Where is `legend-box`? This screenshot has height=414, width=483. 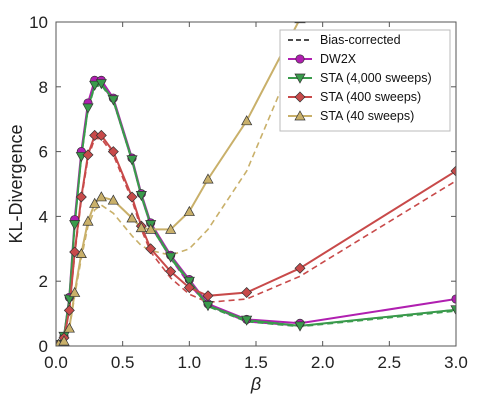 legend-box is located at coordinates (365, 80).